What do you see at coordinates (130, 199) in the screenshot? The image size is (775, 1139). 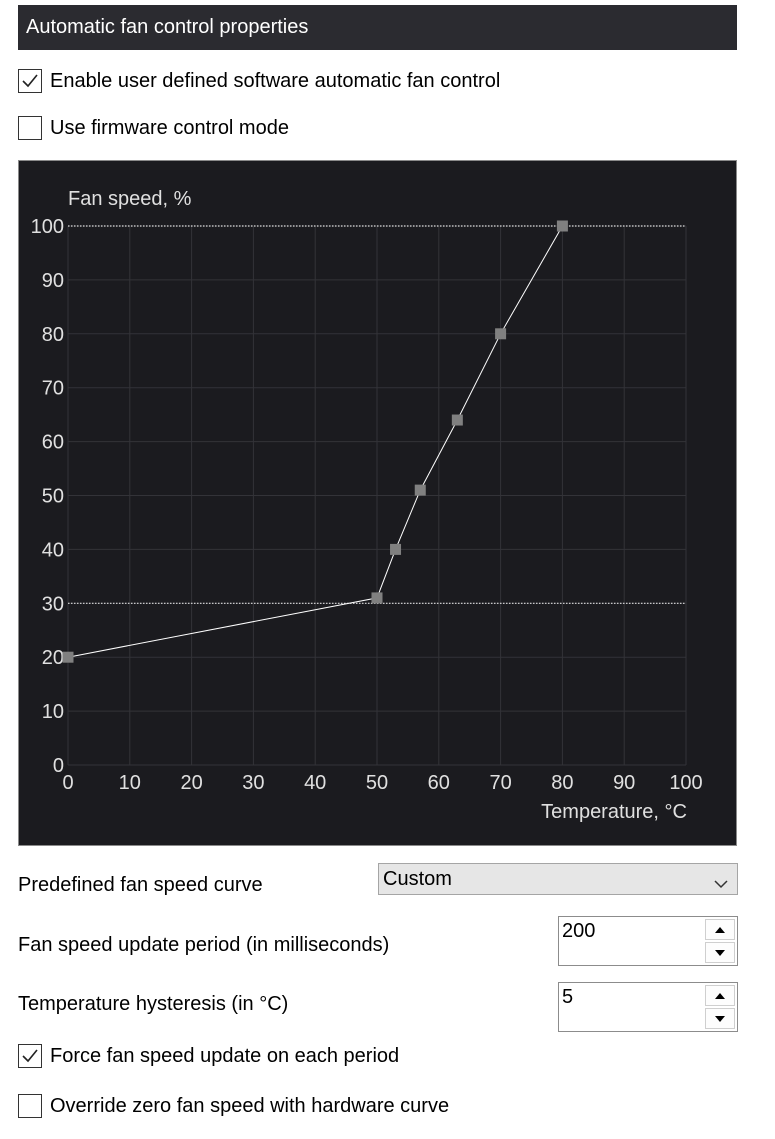 I see `y-axis-label: Fan speed, %` at bounding box center [130, 199].